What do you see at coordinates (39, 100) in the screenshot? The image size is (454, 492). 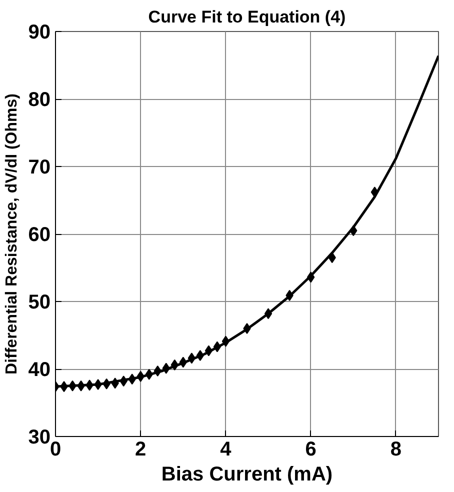 I see `y-tick-label: 80` at bounding box center [39, 100].